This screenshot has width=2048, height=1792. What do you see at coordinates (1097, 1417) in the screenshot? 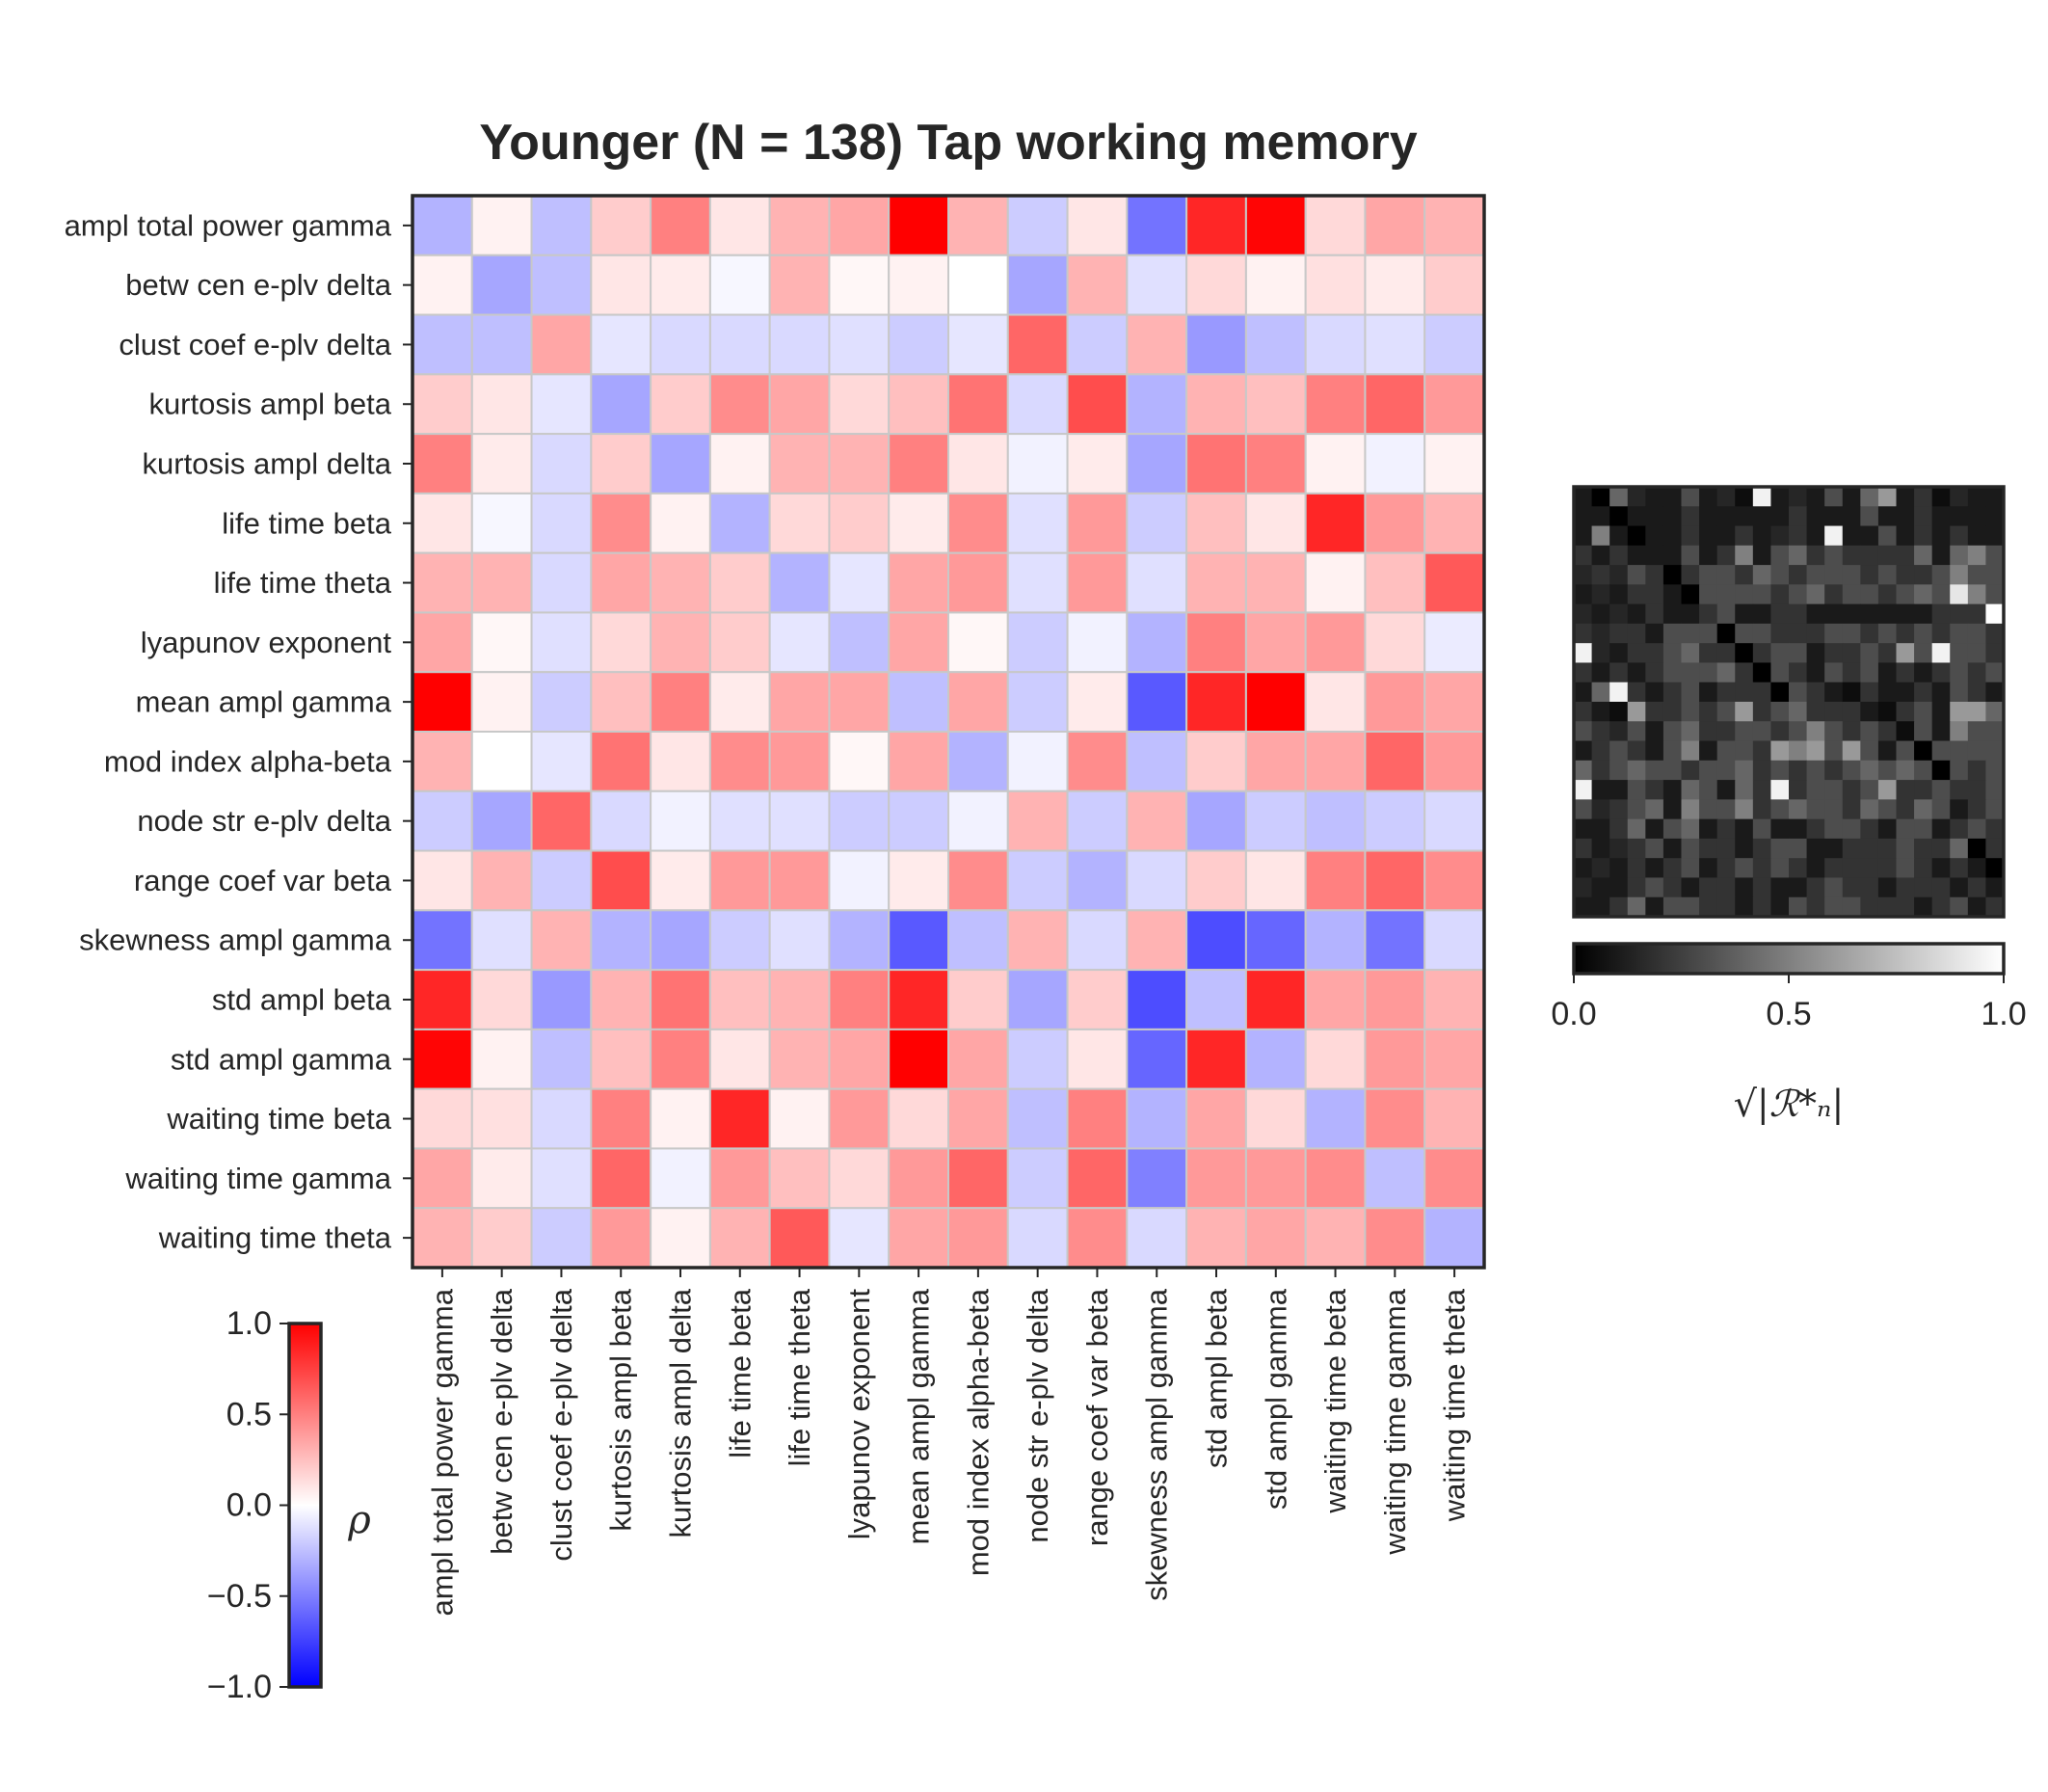
I see `x-tick-label: range coef var beta` at bounding box center [1097, 1417].